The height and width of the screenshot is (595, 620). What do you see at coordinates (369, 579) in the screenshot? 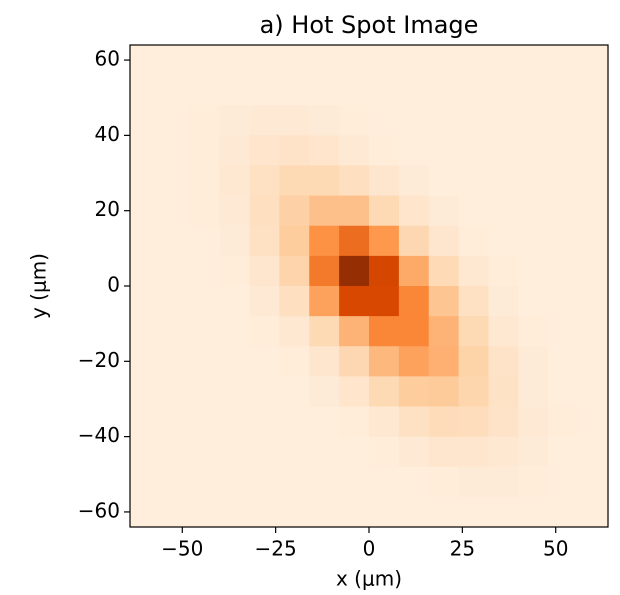
I see `x-axis-label: x (μm)` at bounding box center [369, 579].